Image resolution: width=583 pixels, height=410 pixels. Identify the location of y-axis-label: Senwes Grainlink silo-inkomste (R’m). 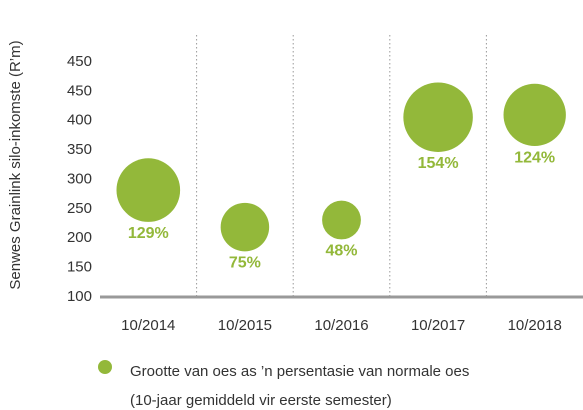
(15, 164).